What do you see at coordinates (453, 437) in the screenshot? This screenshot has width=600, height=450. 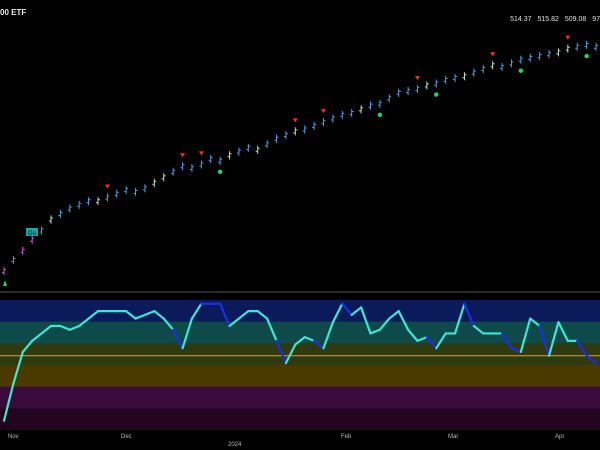 I see `x-tick-mar: Mar` at bounding box center [453, 437].